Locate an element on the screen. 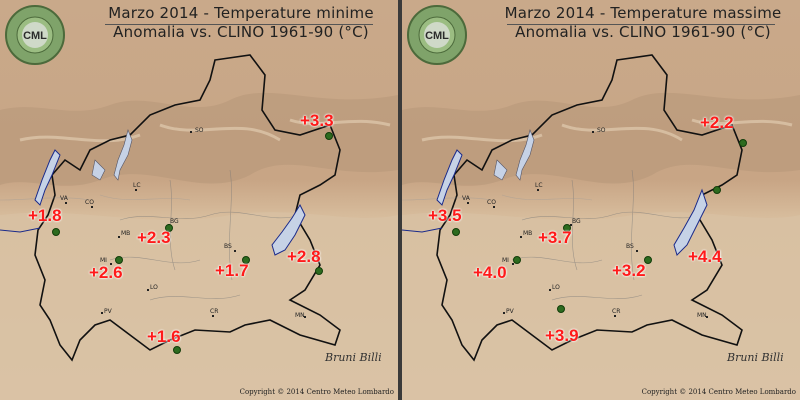 Image resolution: width=800 pixels, height=400 pixels. anomaly-value: +3.7 is located at coordinates (555, 237).